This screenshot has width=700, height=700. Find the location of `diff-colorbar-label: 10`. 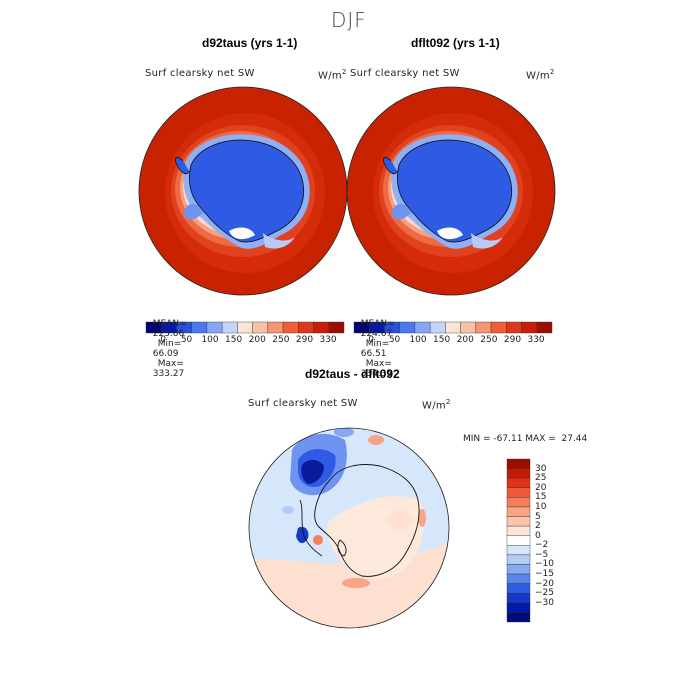

diff-colorbar-label: 10 is located at coordinates (541, 506).